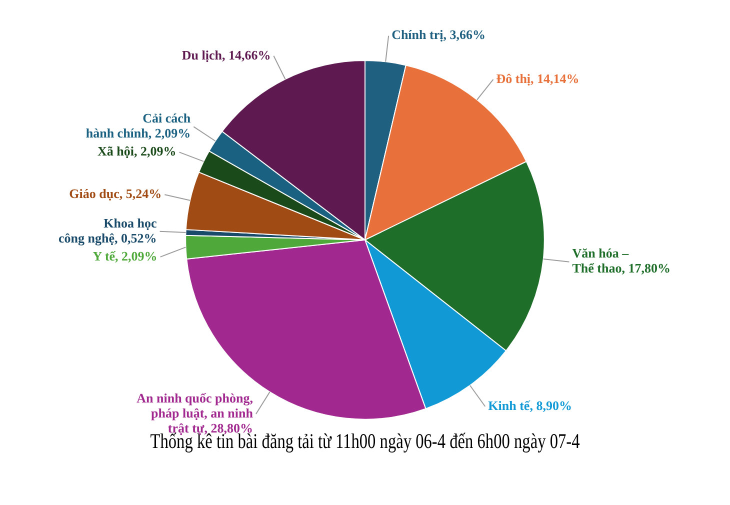  Describe the element at coordinates (621, 261) in the screenshot. I see `slice-label: Văn hóa – Thể thao, 17,80%` at that location.